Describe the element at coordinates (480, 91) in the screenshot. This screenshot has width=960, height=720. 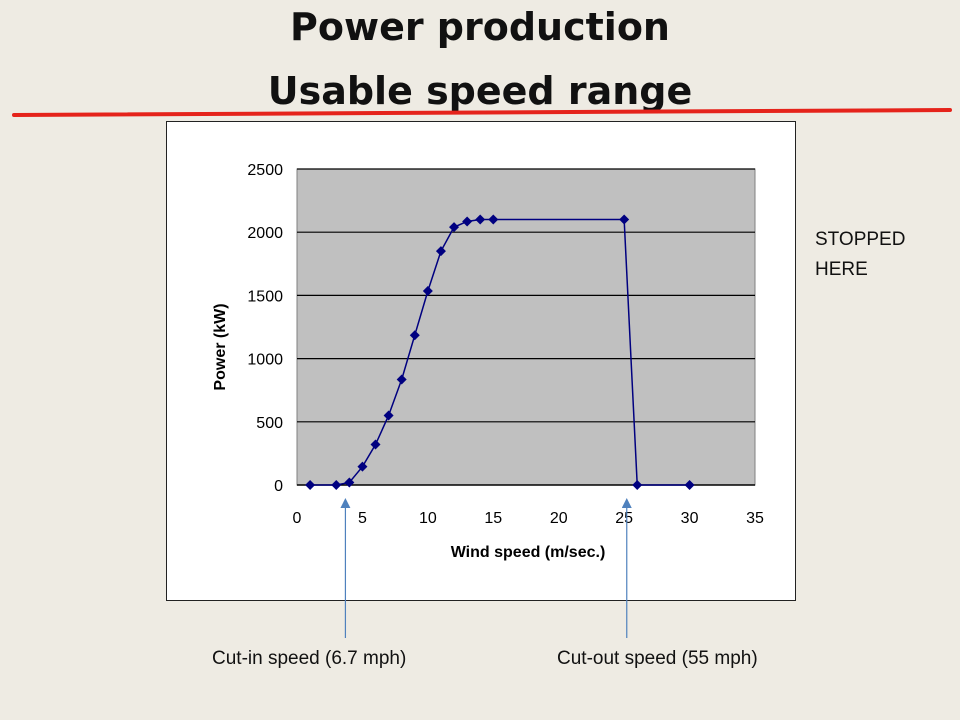
I see `slide-title-line-2: Usable speed range` at that location.